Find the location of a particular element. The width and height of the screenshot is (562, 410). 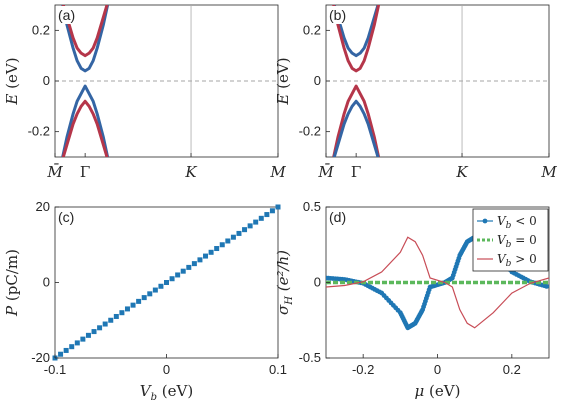

y-tick-label: -0.5 is located at coordinates (310, 357).